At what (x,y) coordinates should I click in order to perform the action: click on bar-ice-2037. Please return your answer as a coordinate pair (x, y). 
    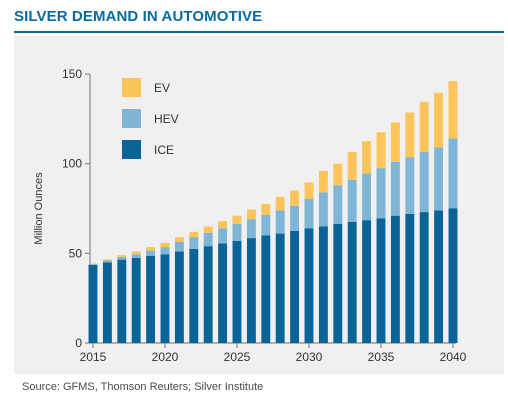
    Looking at the image, I should click on (410, 278).